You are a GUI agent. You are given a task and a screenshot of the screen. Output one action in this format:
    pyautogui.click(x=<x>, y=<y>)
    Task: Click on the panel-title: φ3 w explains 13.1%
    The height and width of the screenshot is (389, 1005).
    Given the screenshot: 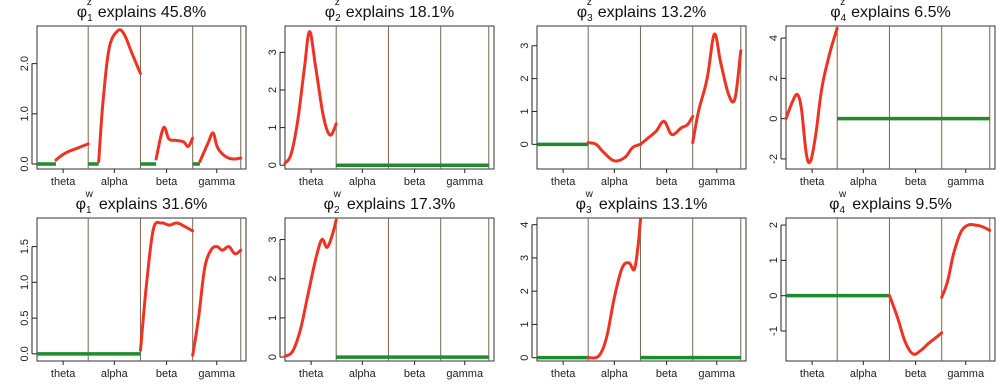 What is the action you would take?
    pyautogui.click(x=642, y=202)
    